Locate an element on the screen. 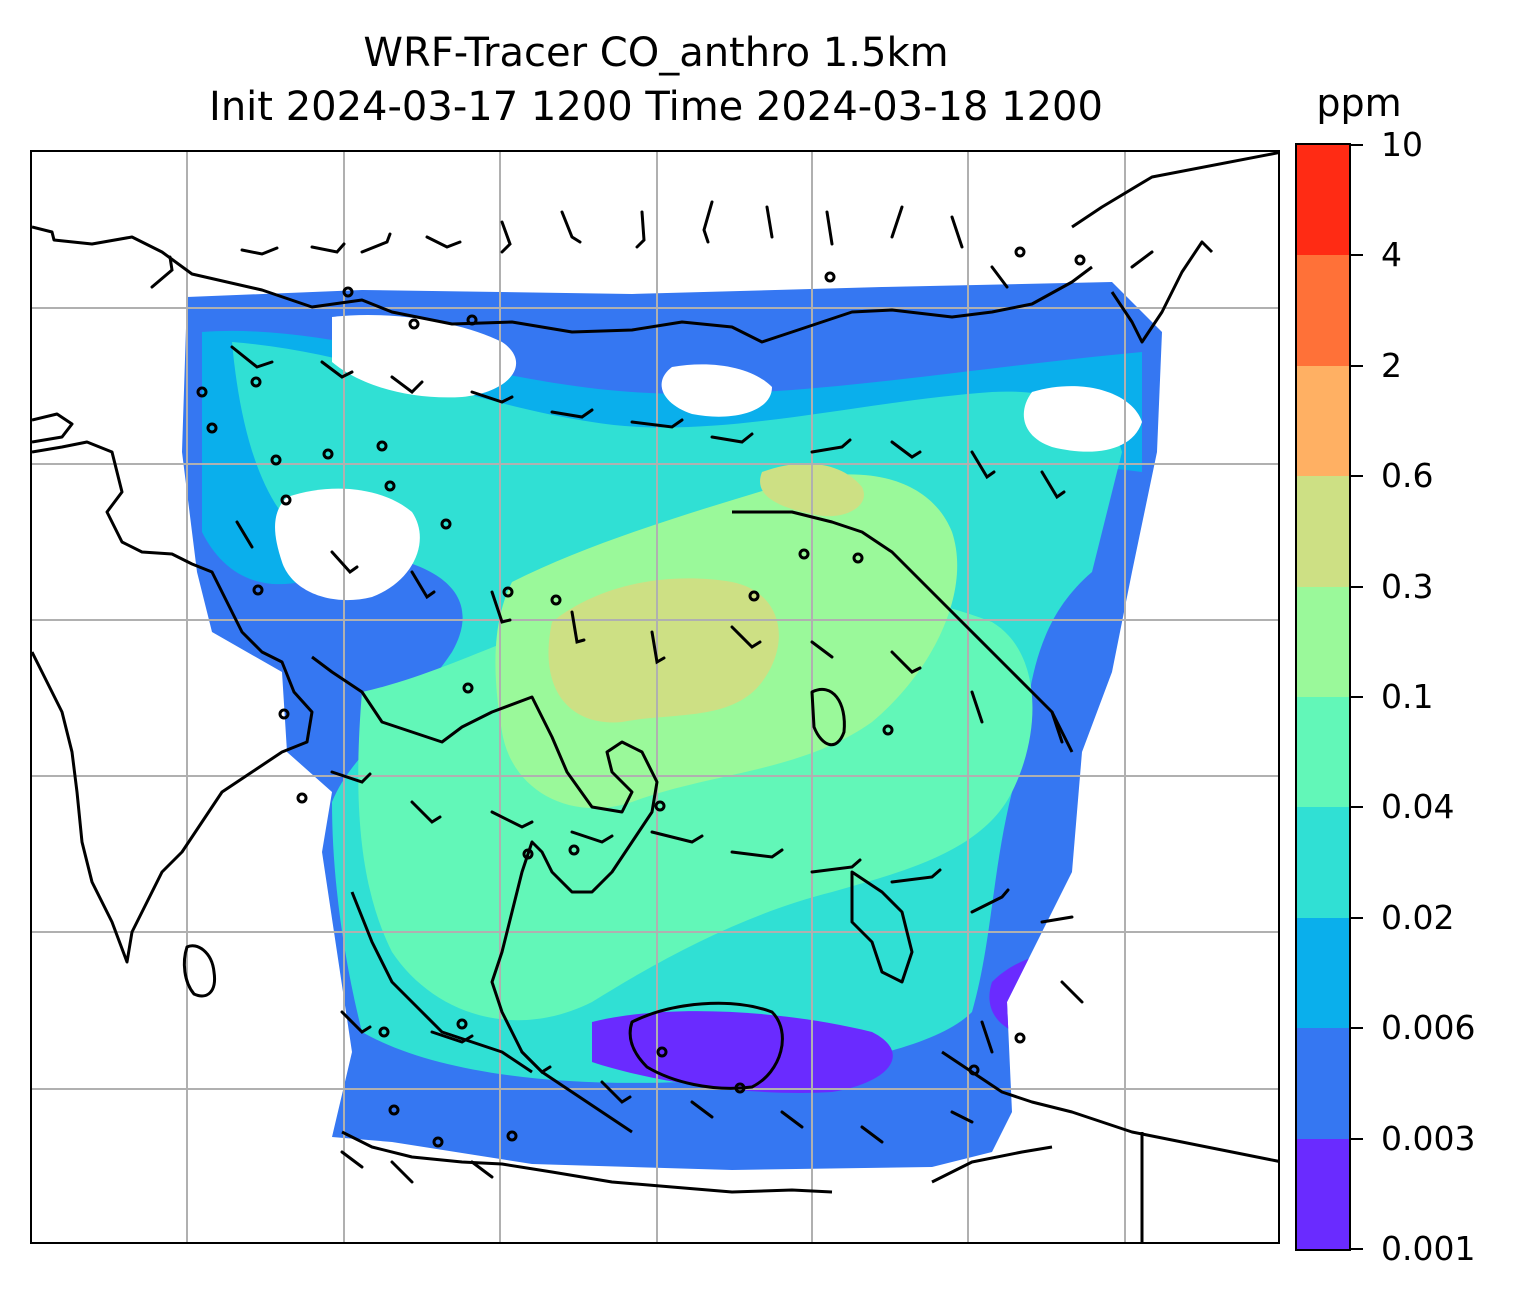  field-level-0.001-south is located at coordinates (742, 1052).